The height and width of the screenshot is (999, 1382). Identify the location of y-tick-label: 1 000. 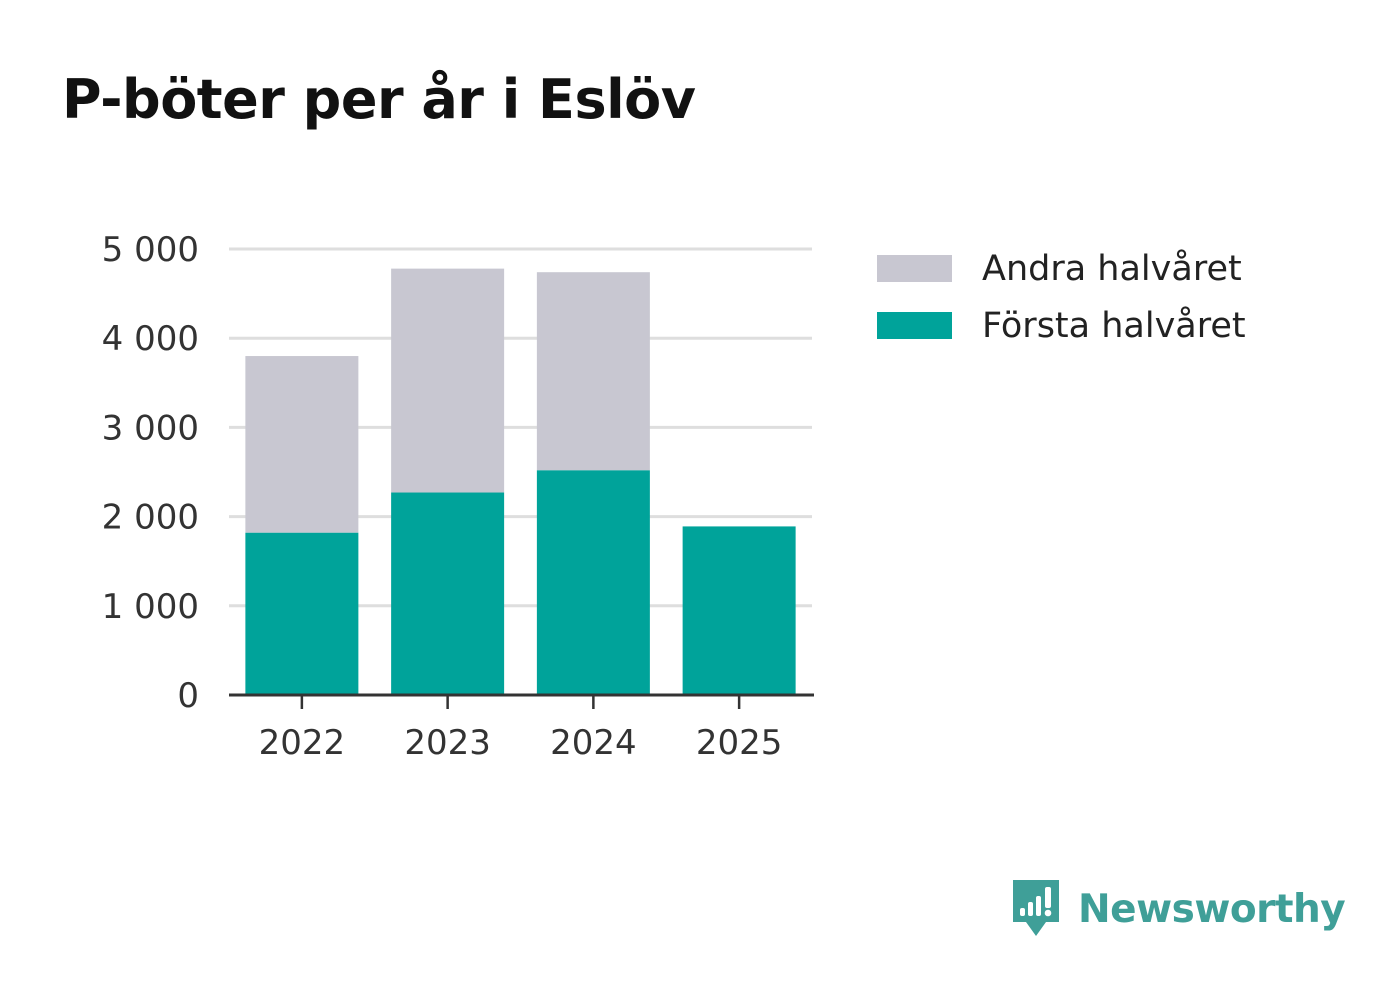
(150, 607).